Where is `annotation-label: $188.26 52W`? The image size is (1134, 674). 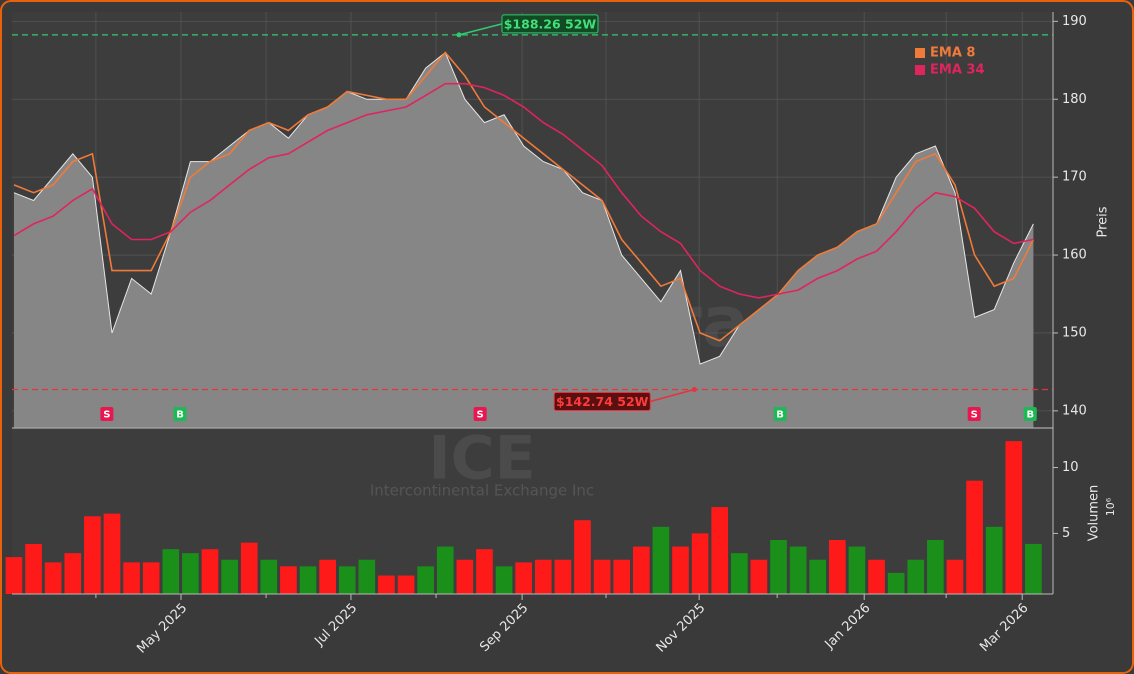 annotation-label: $188.26 52W is located at coordinates (550, 23).